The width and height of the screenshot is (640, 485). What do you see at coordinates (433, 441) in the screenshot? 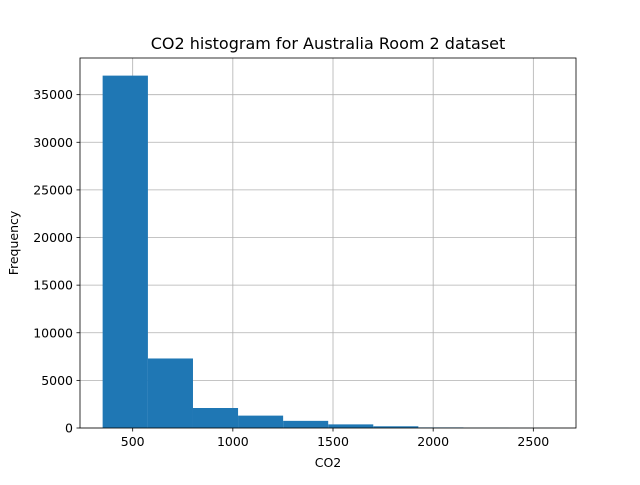
I see `x-tick-label: 2000` at bounding box center [433, 441].